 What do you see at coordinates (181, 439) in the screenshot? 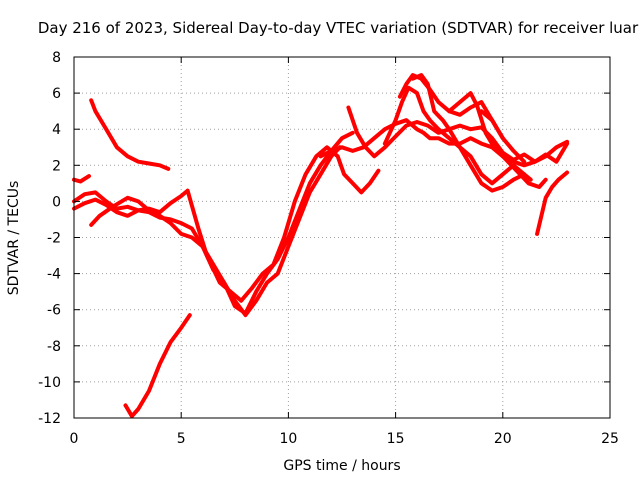
I see `x-tick-label: 5` at bounding box center [181, 439].